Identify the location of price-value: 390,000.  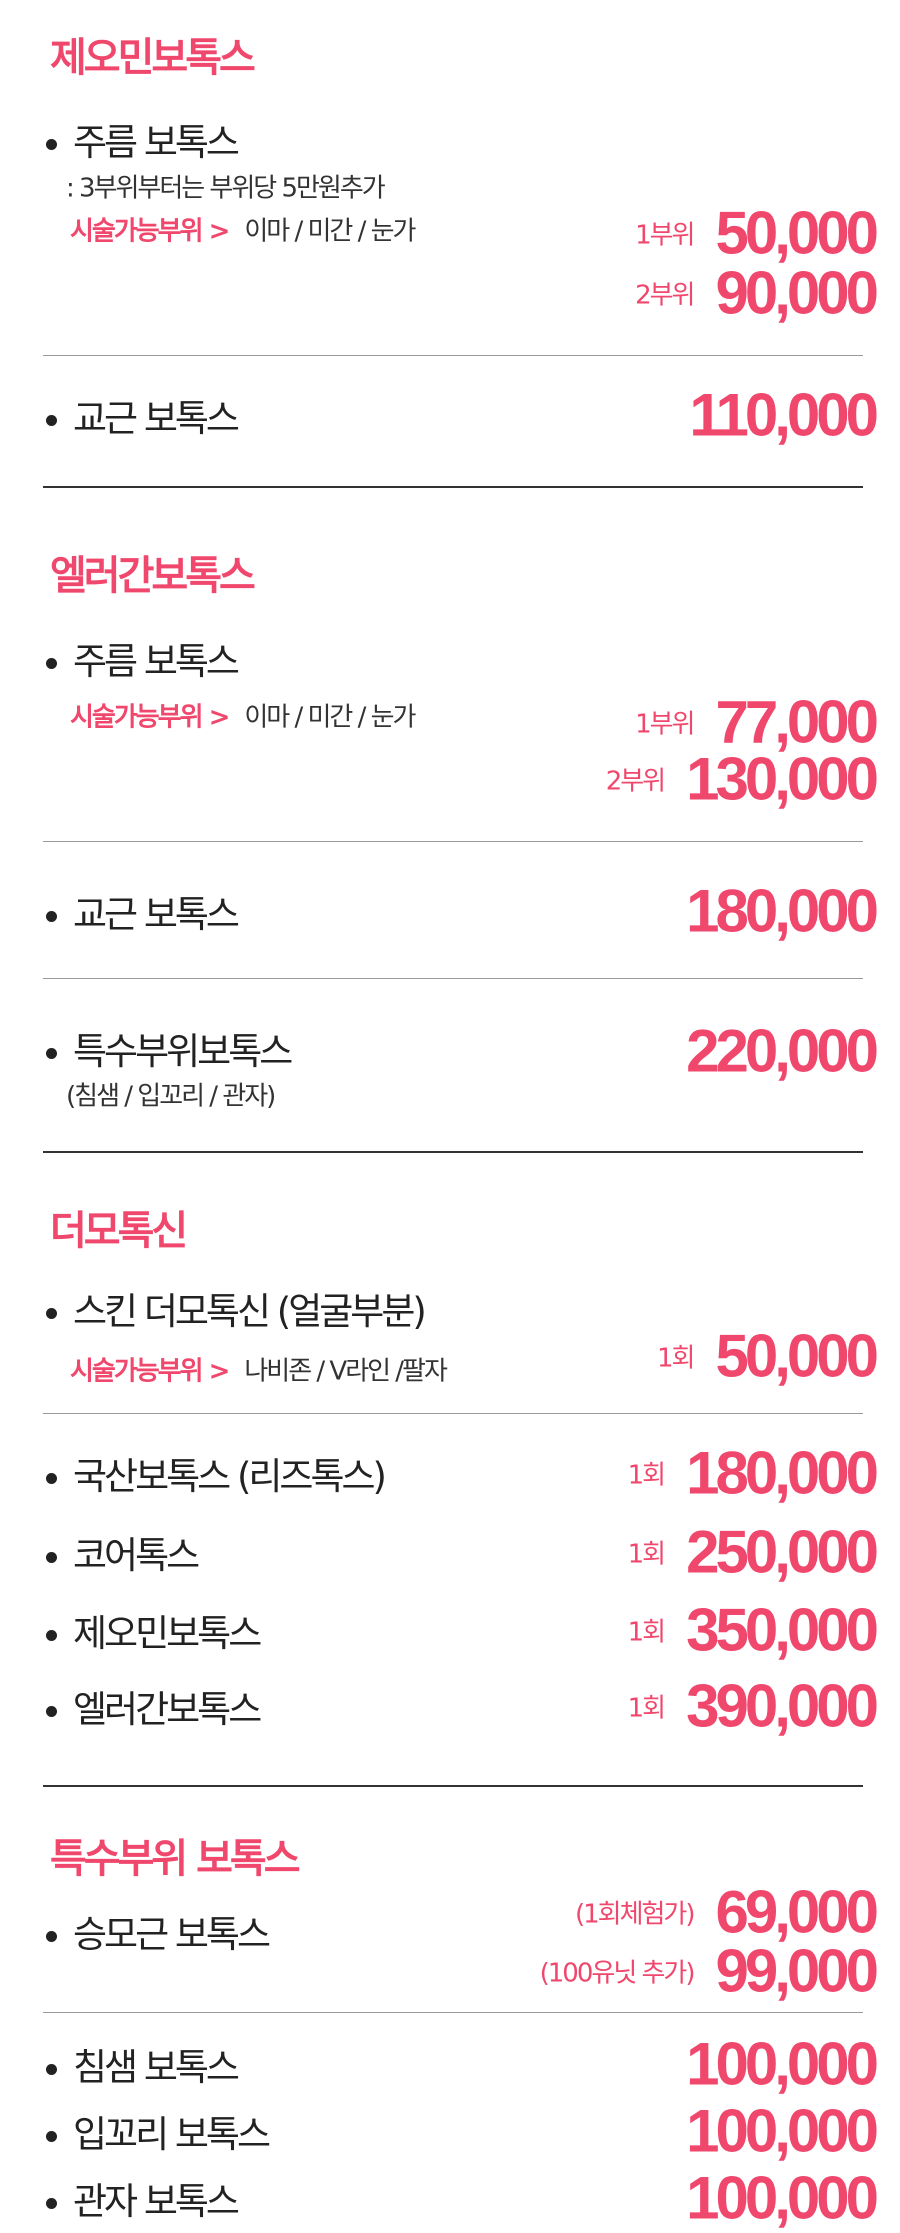
(782, 1706).